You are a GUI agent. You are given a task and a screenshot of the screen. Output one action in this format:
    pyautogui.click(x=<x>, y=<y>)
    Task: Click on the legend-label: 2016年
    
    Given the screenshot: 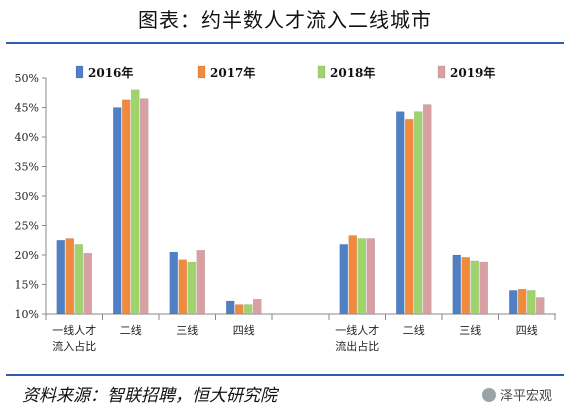 What is the action you would take?
    pyautogui.click(x=110, y=72)
    